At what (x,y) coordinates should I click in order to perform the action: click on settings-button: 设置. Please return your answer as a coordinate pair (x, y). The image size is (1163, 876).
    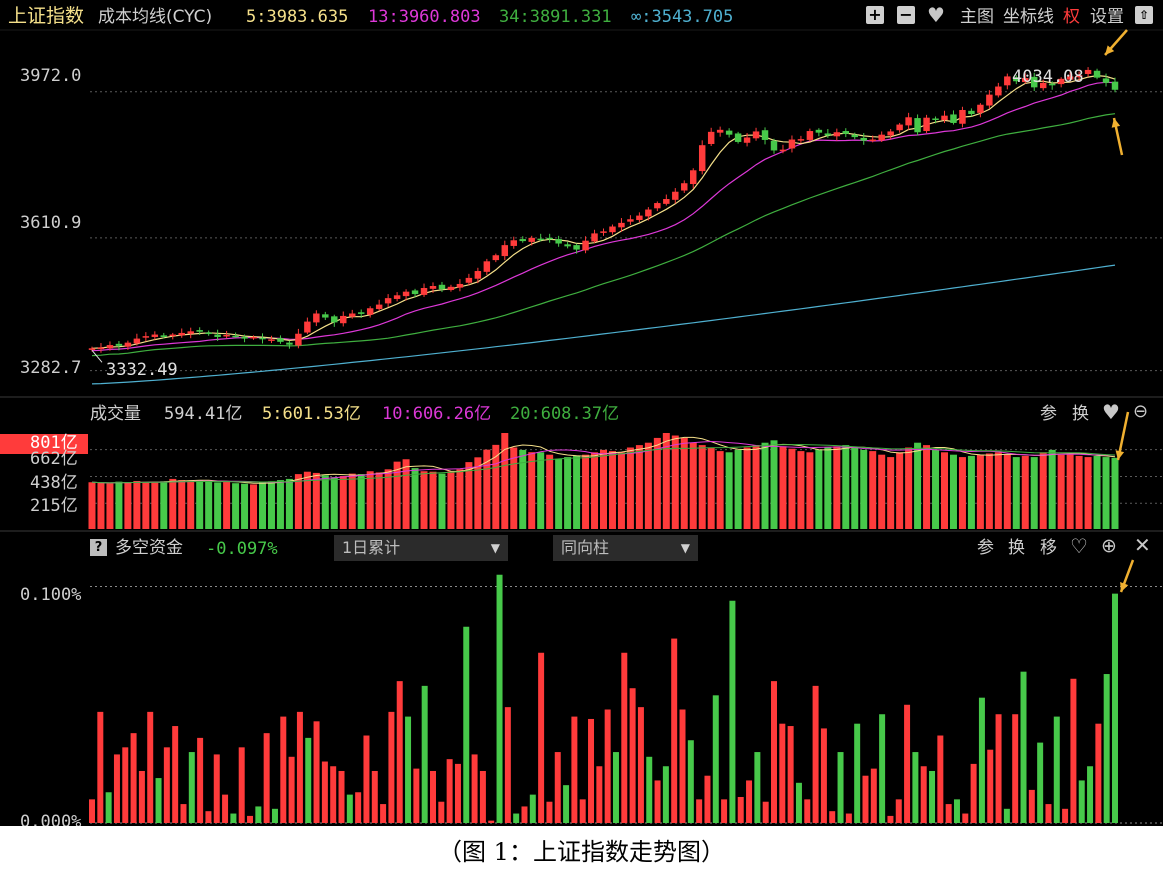
    Looking at the image, I should click on (1107, 17).